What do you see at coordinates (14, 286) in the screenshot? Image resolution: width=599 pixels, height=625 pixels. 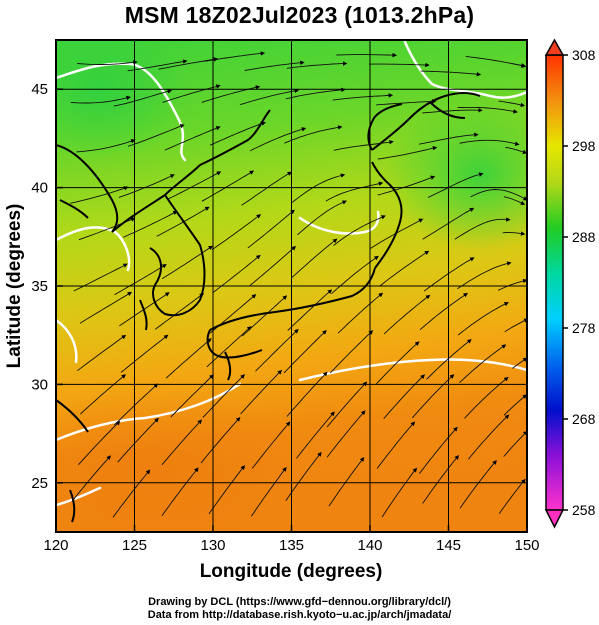 I see `y-axis-label: Latitude (degrees)` at bounding box center [14, 286].